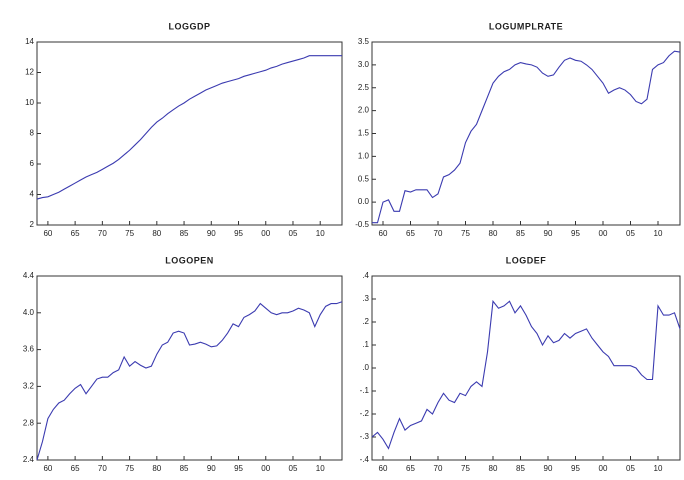  I want to click on chart-title: LOGOPEN, so click(189, 260).